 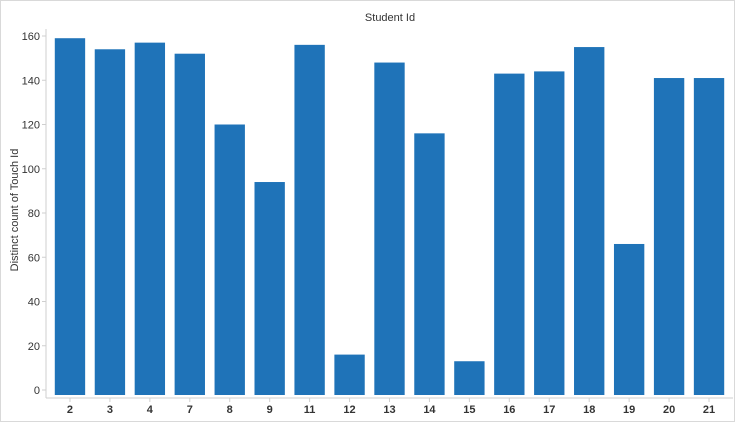 What do you see at coordinates (190, 410) in the screenshot?
I see `x-tick-label: 7` at bounding box center [190, 410].